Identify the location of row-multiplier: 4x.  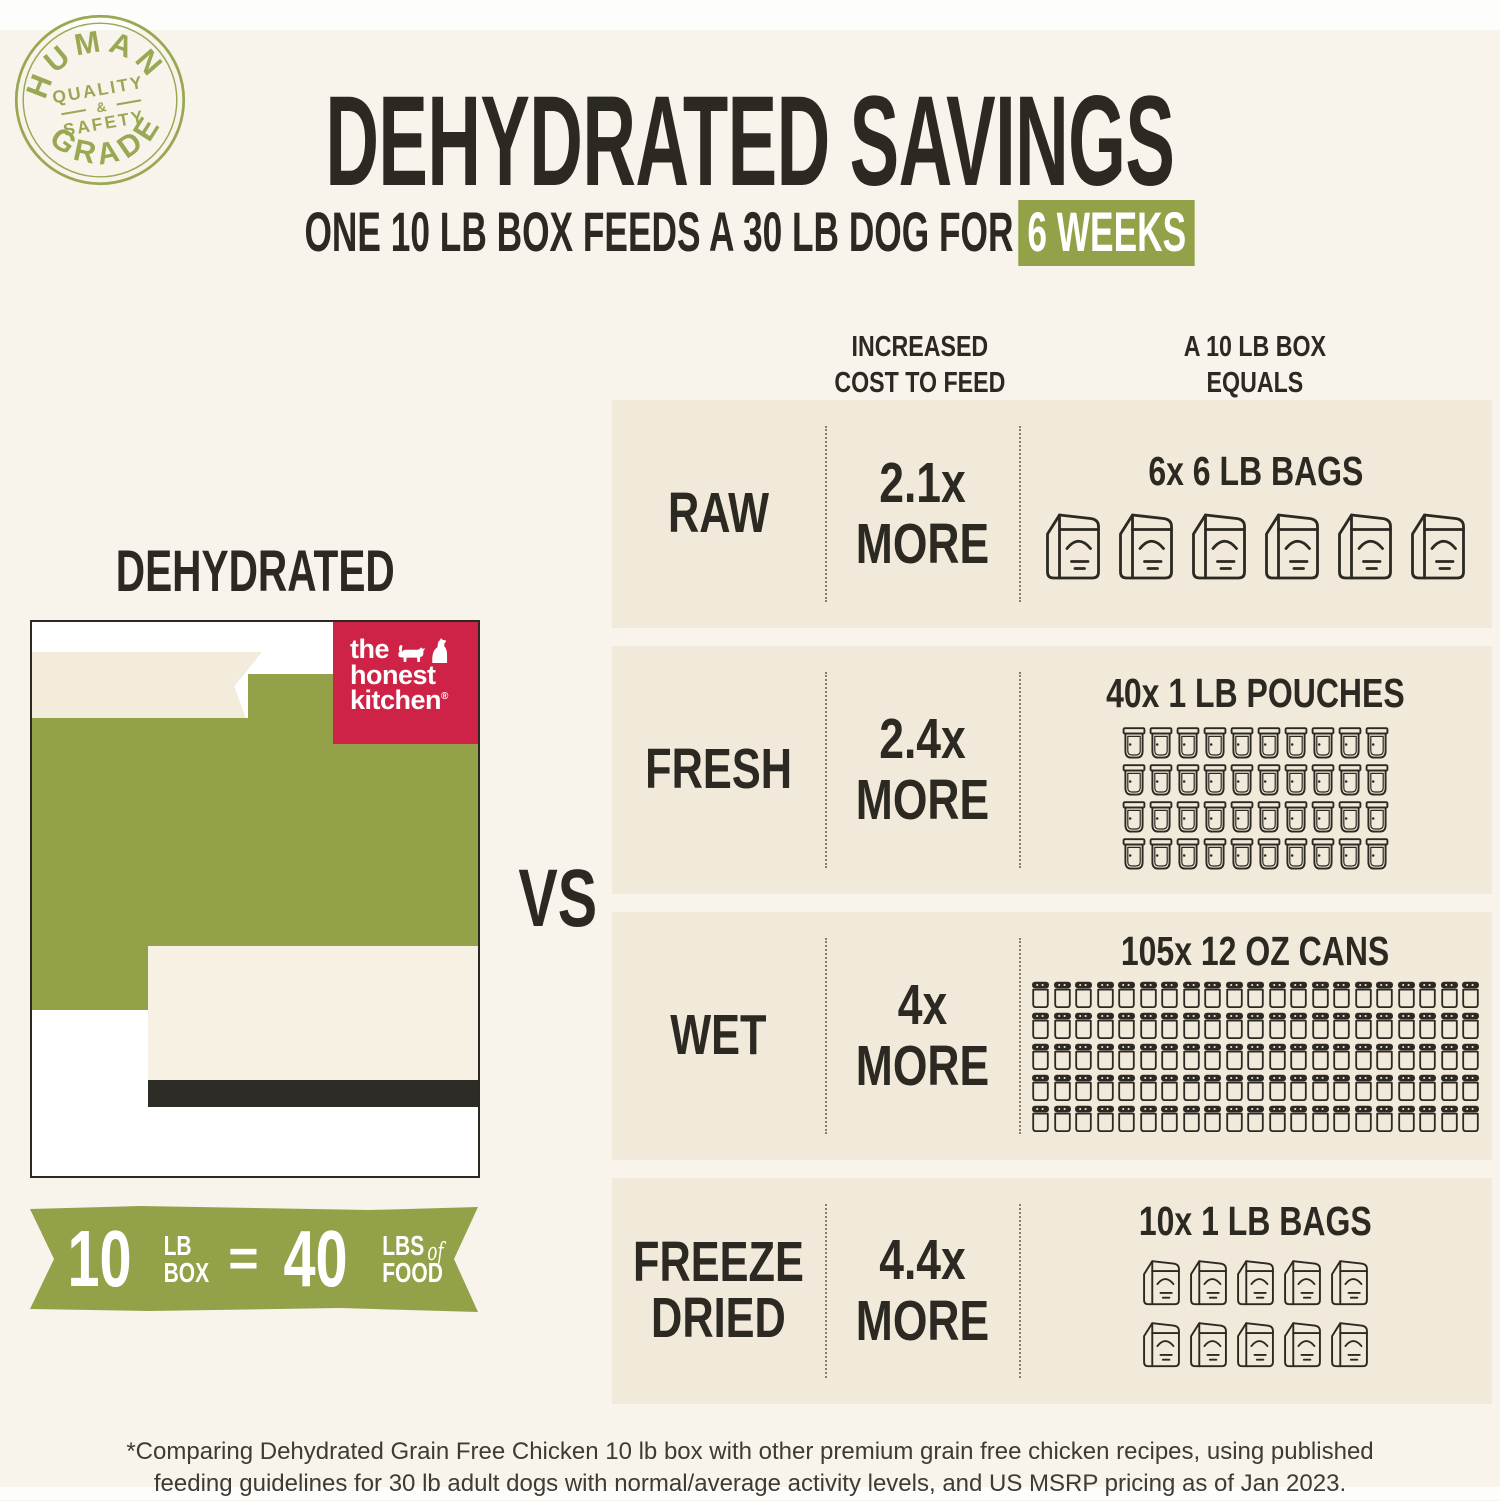
(922, 1005).